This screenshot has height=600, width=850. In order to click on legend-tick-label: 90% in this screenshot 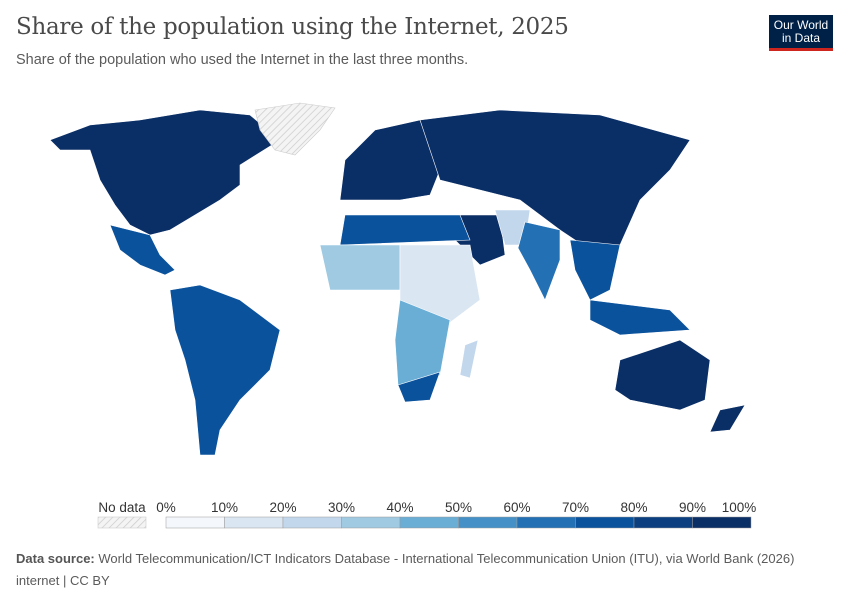, I will do `click(692, 507)`.